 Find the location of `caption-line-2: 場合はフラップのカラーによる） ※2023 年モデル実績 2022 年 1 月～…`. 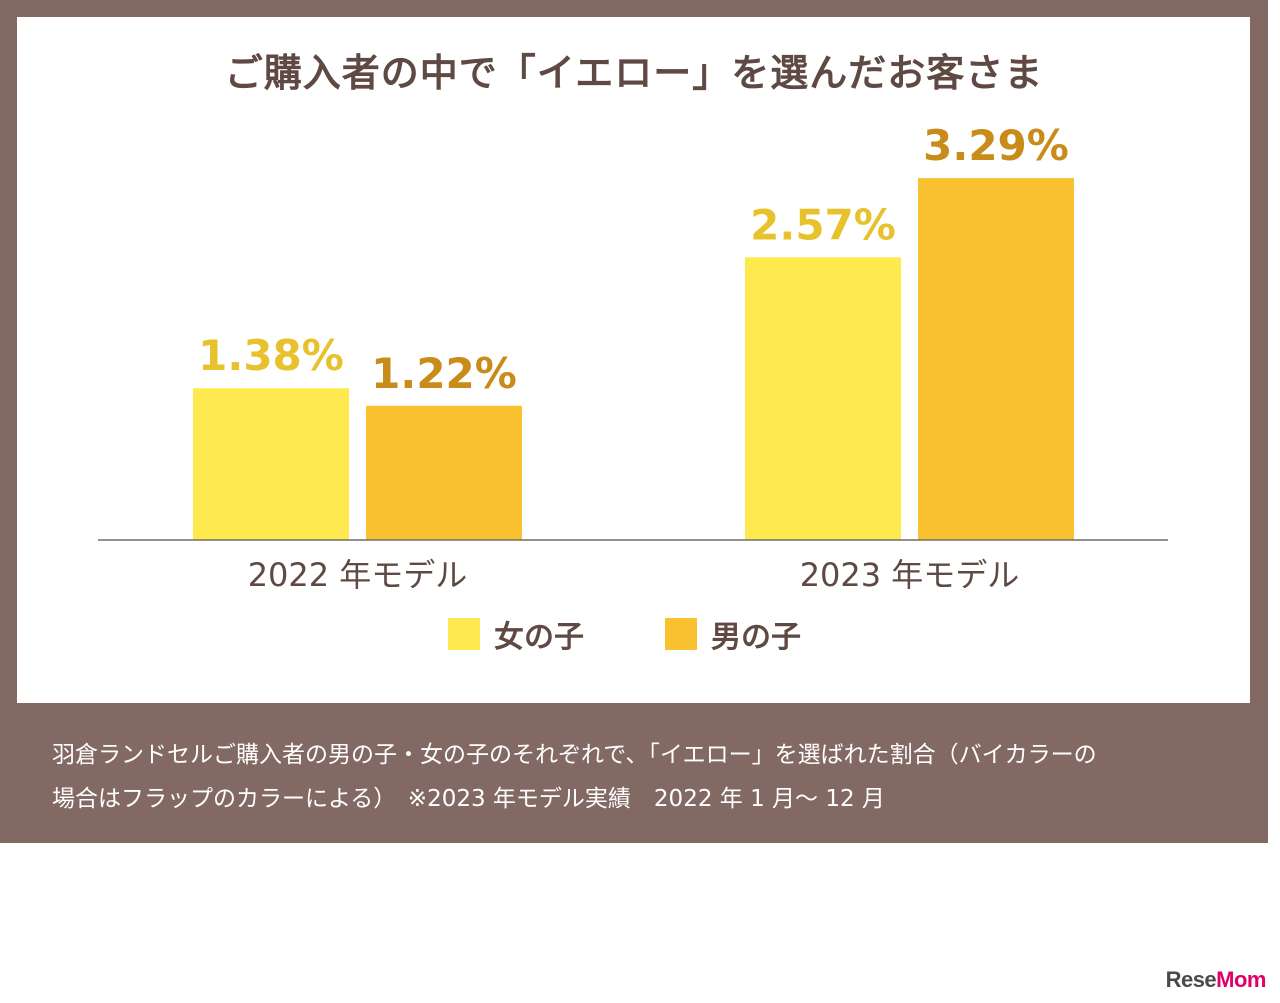

caption-line-2: 場合はフラップのカラーによる） ※2023 年モデル実績 2022 年 1 月～… is located at coordinates (468, 799).